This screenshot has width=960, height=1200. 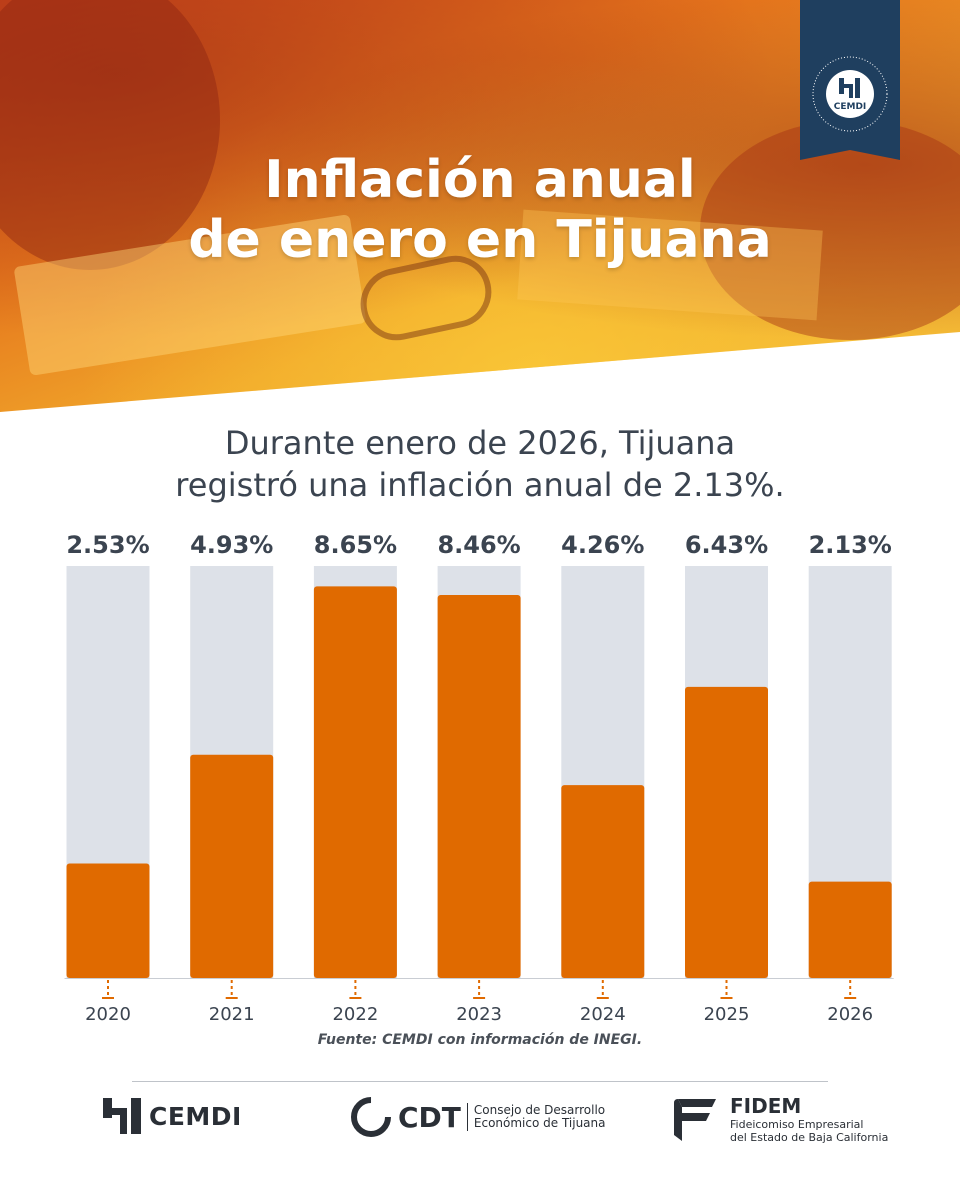 I want to click on page-title-line-2: de enero en Tijuana, so click(x=480, y=240).